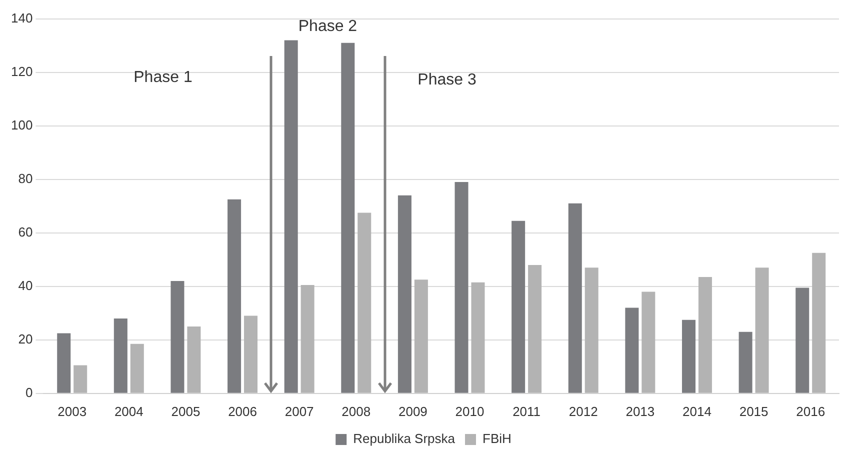 Image resolution: width=857 pixels, height=464 pixels. I want to click on y-tick-label: 0, so click(29, 392).